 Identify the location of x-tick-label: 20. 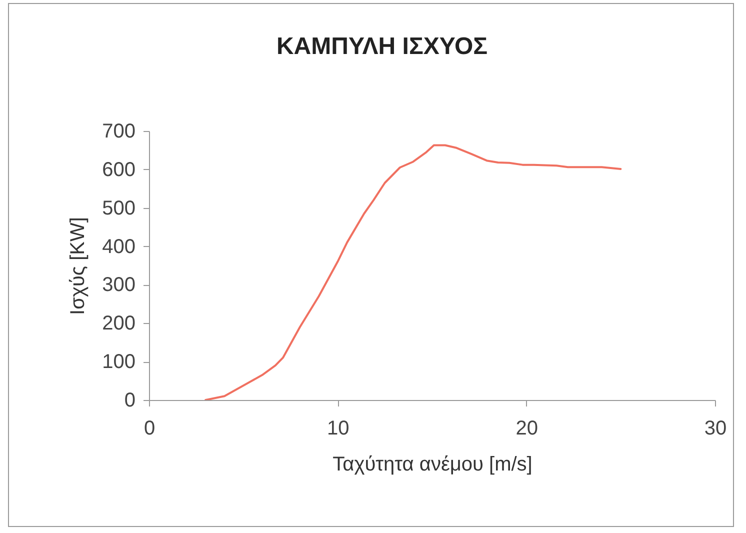
(527, 429).